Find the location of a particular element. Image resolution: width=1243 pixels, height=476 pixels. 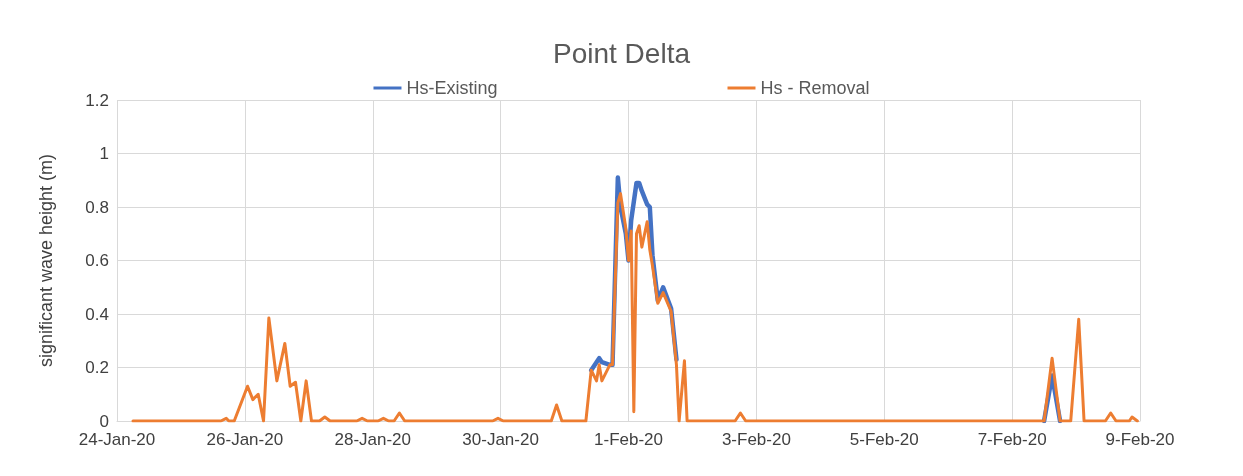

x-tick-label: 30-Jan-20 is located at coordinates (500, 439).